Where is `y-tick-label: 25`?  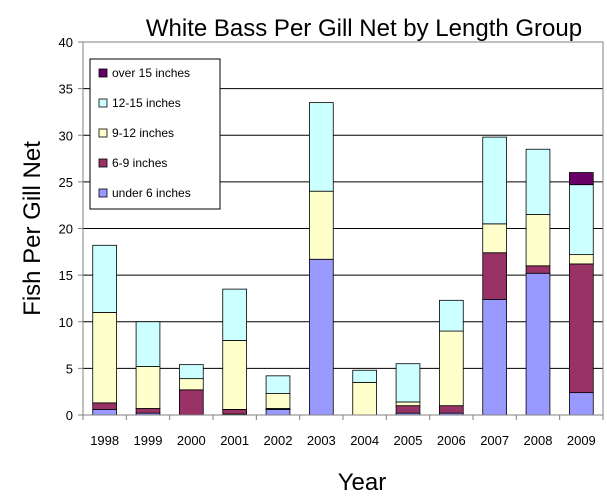
y-tick-label: 25 is located at coordinates (66, 182).